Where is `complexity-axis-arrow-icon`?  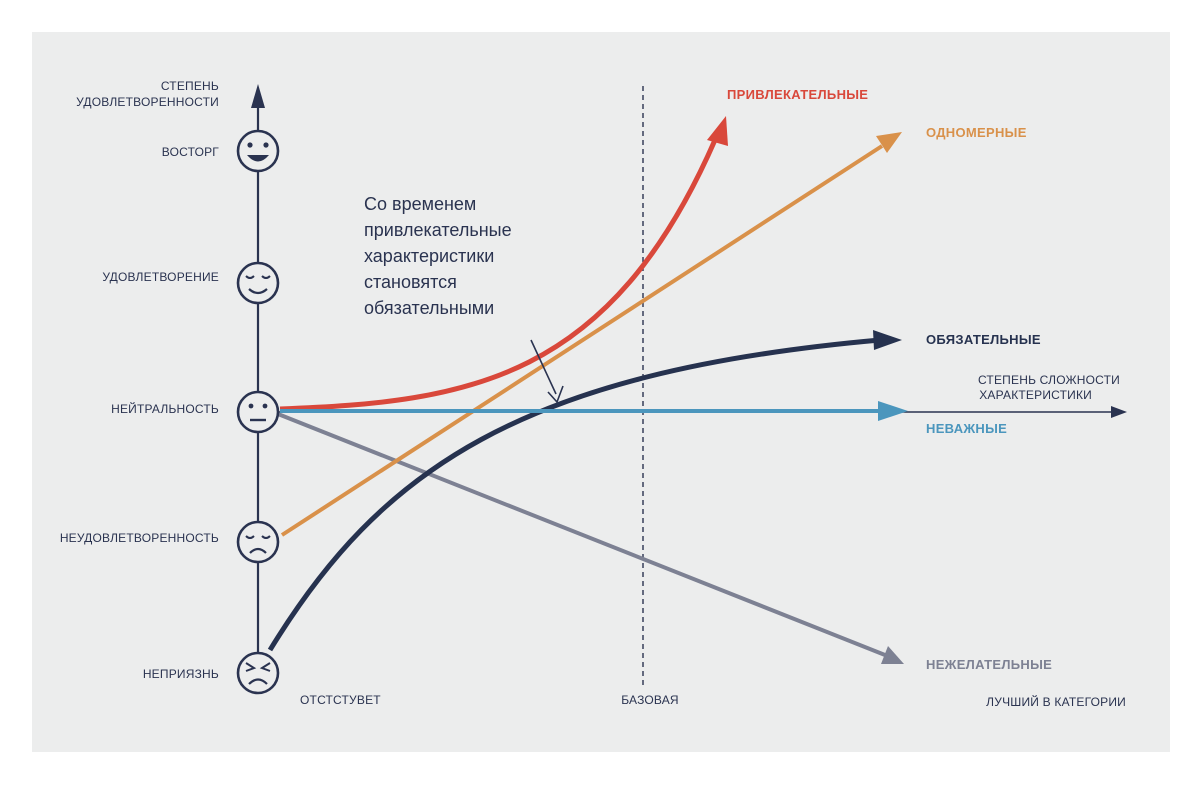
complexity-axis-arrow-icon is located at coordinates (1119, 412).